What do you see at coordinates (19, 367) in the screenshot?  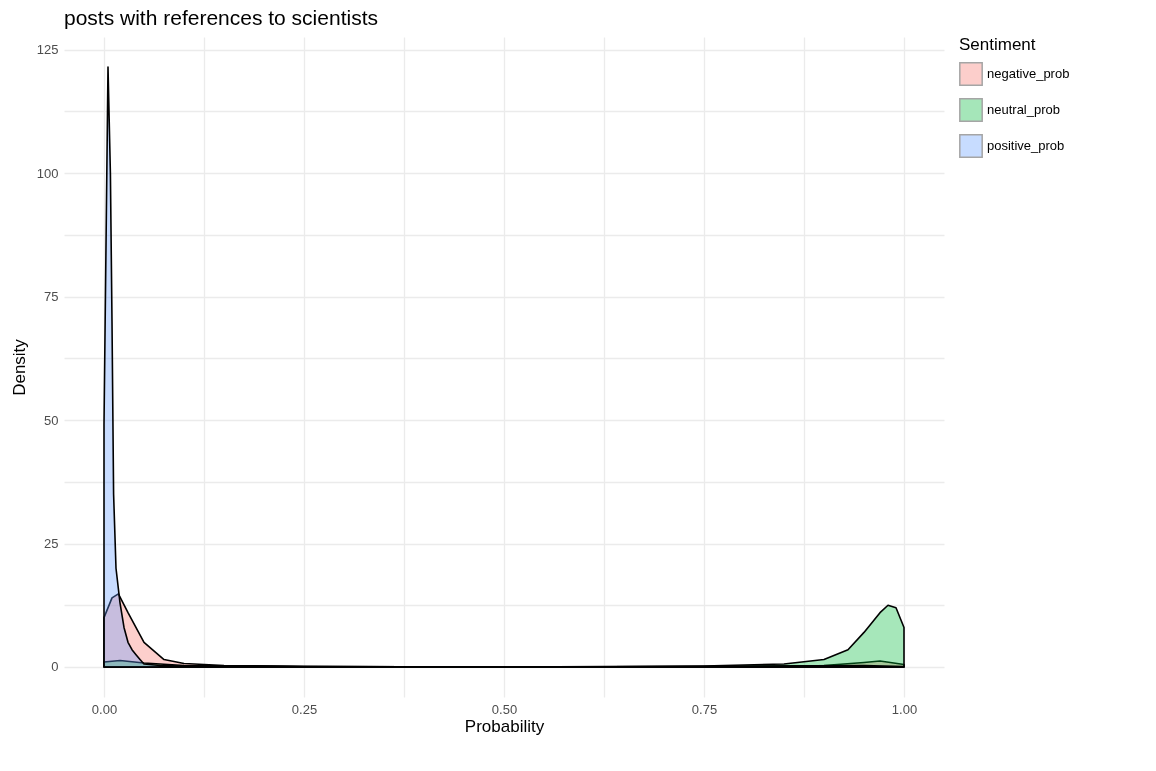 I see `y-axis-title: Density` at bounding box center [19, 367].